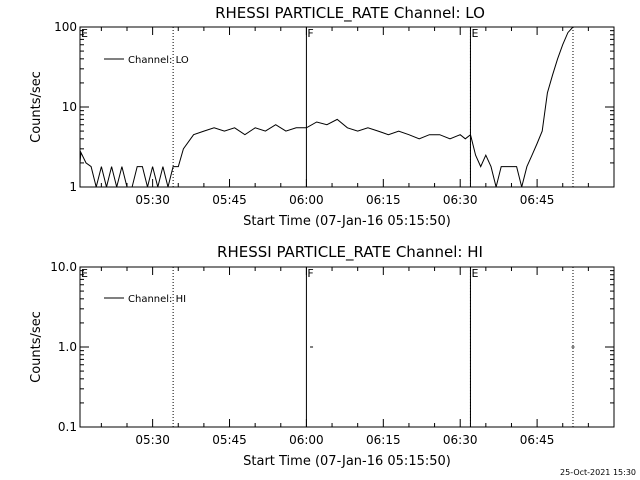  What do you see at coordinates (350, 13) in the screenshot?
I see `lo-chart-title: RHESSI PARTICLE_RATE Channel: LO` at bounding box center [350, 13].